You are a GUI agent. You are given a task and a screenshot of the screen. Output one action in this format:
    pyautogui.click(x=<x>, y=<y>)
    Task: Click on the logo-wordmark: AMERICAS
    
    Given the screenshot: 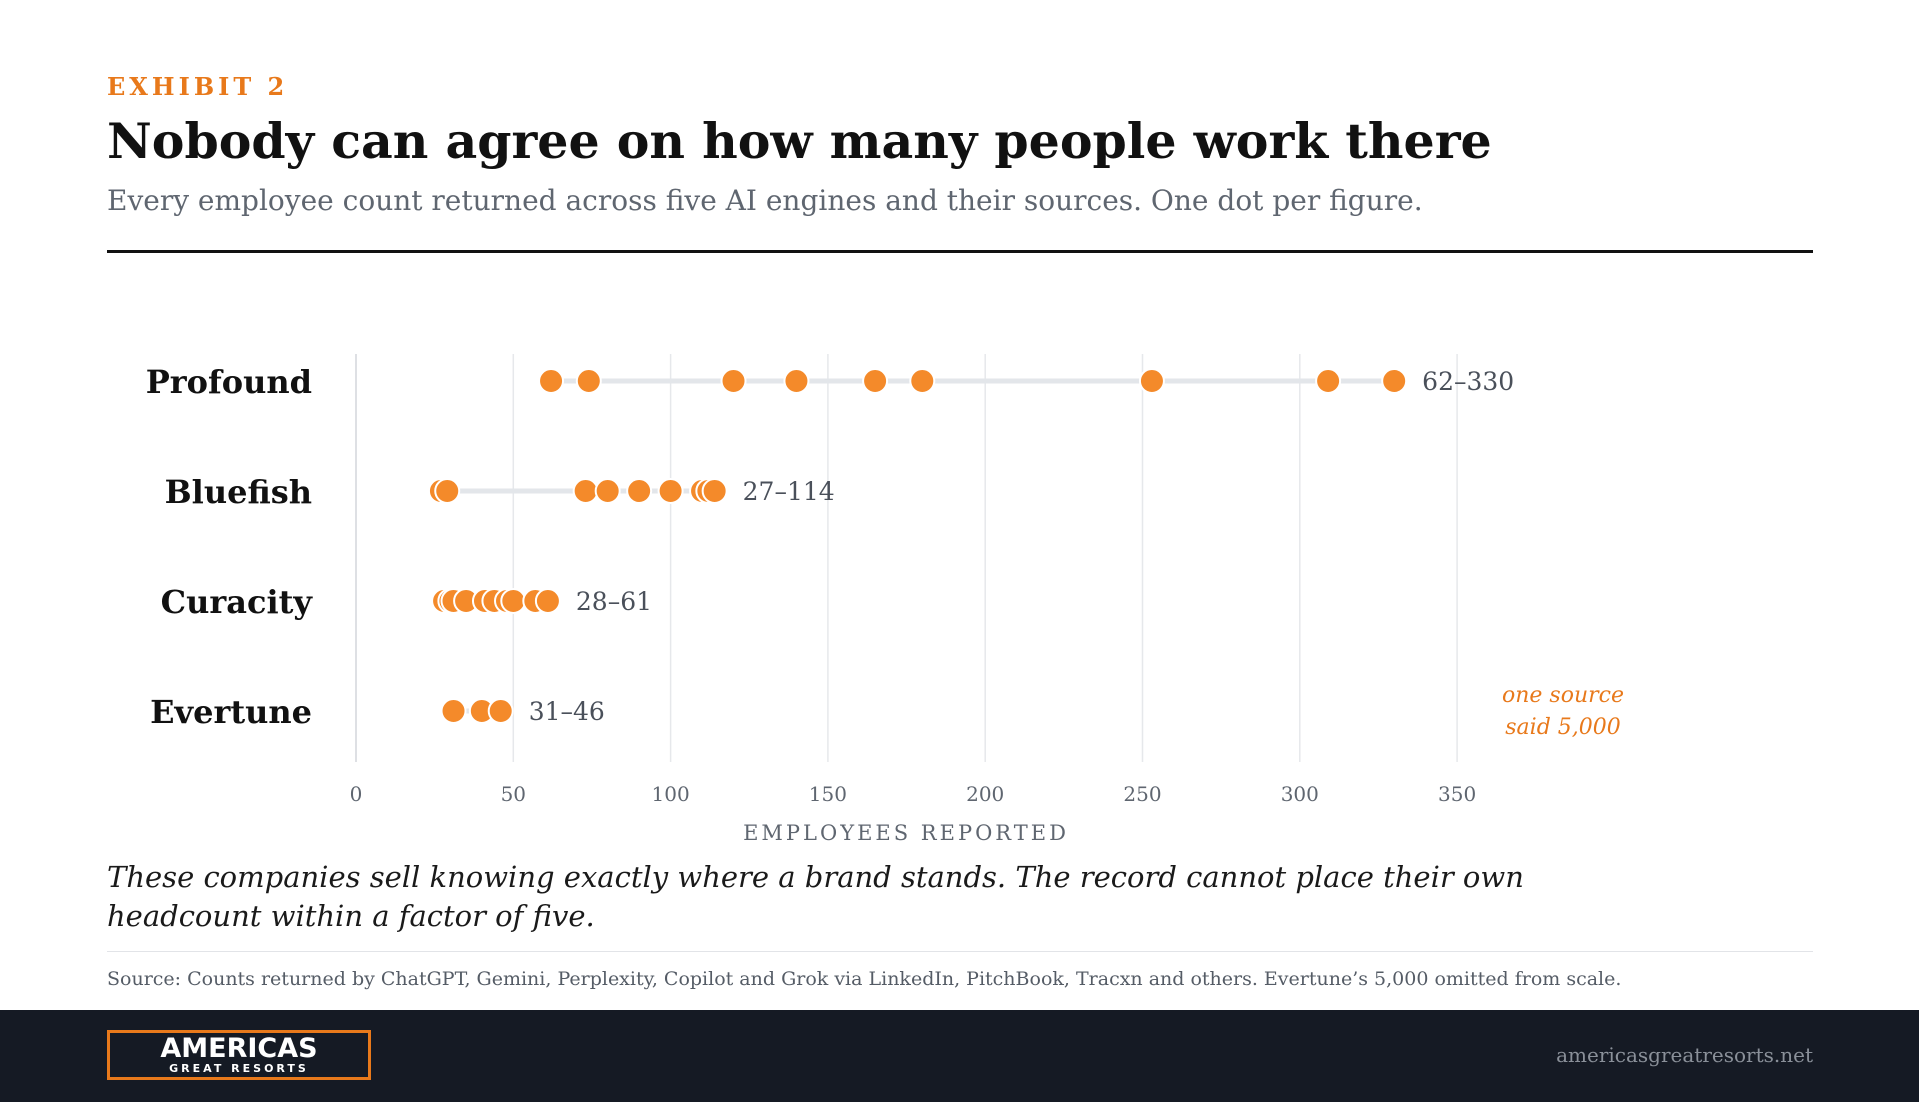 What is the action you would take?
    pyautogui.click(x=239, y=1048)
    